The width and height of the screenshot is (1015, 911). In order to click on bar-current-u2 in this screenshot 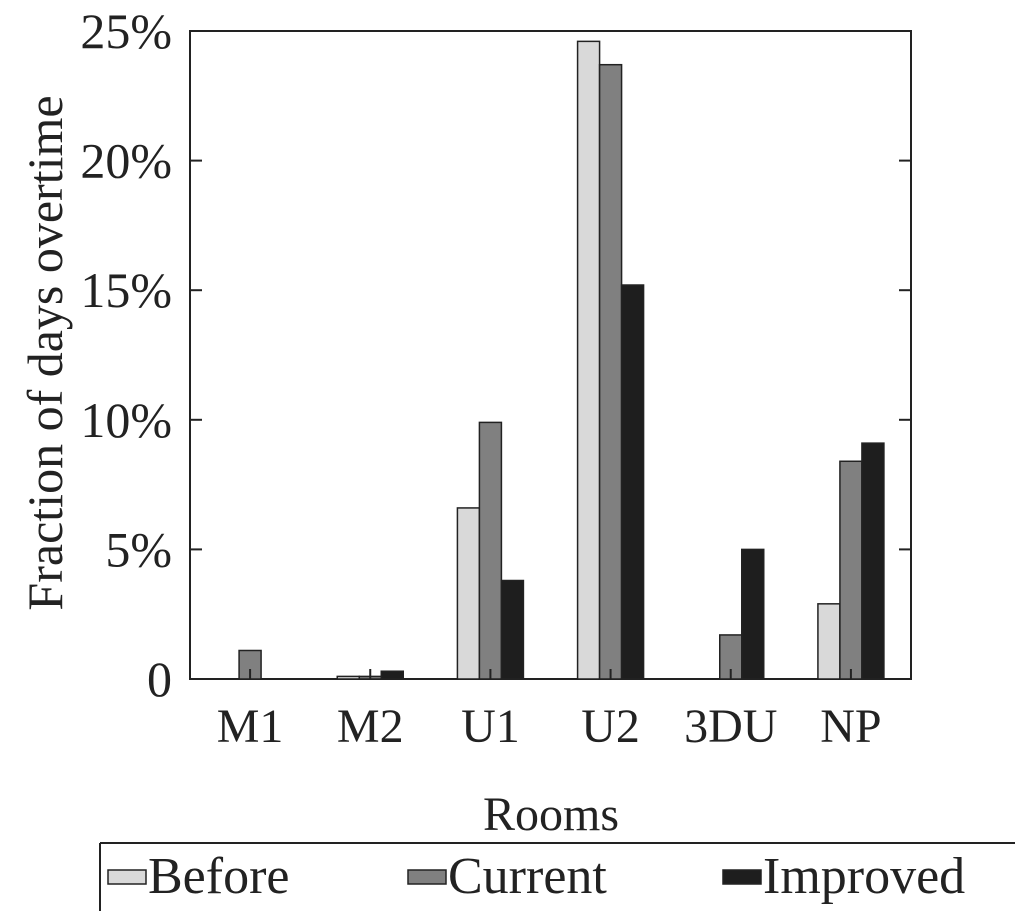, I will do `click(610, 371)`.